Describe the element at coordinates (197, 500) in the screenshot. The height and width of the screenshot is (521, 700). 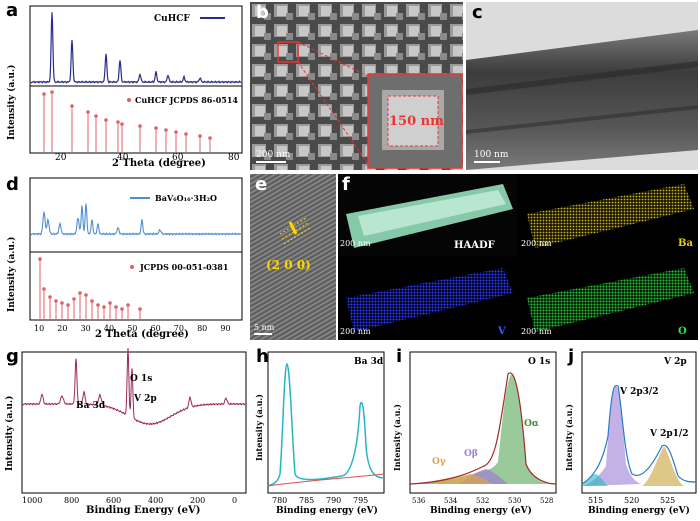
I see `tick-label: 200` at that location.